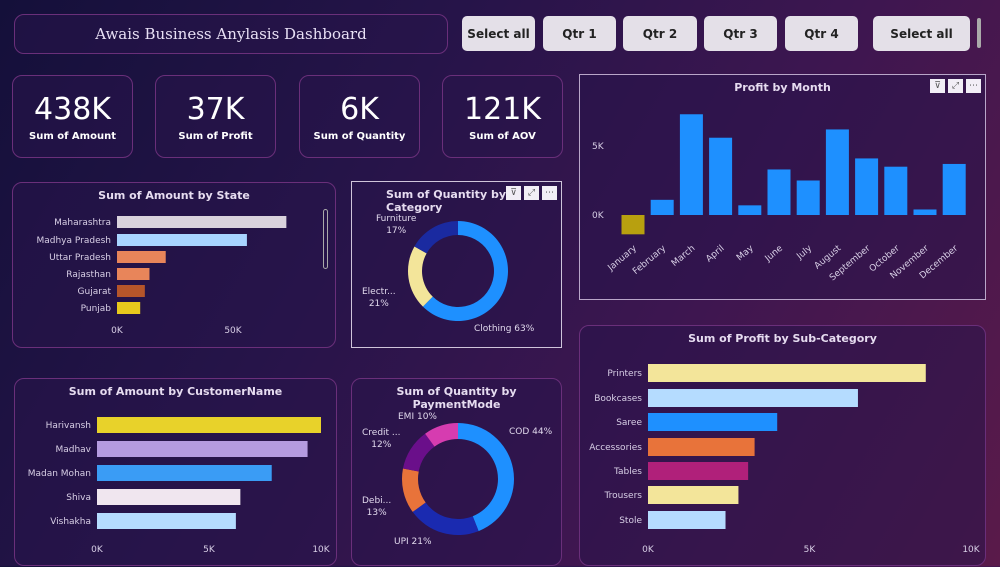  Describe the element at coordinates (701, 447) in the screenshot. I see `bar-accessories` at that location.